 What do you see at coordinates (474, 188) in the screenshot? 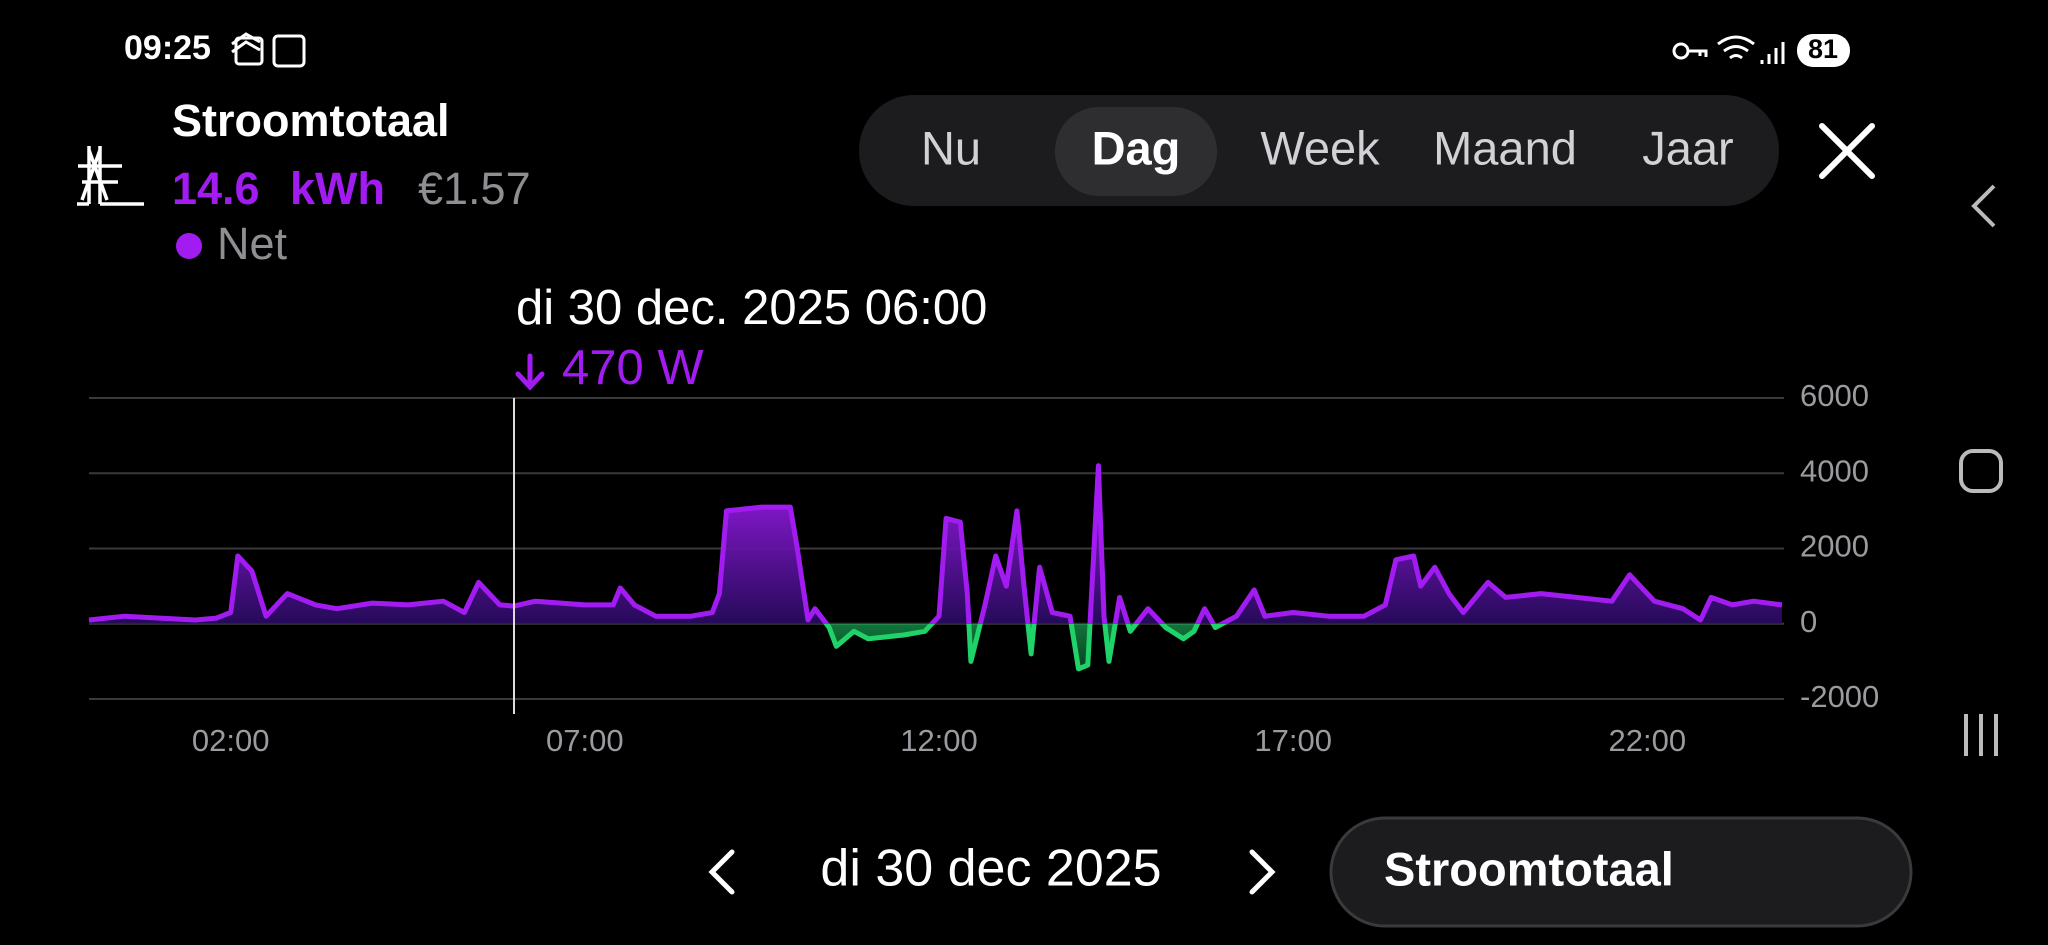
I see `cost: €1.57` at bounding box center [474, 188].